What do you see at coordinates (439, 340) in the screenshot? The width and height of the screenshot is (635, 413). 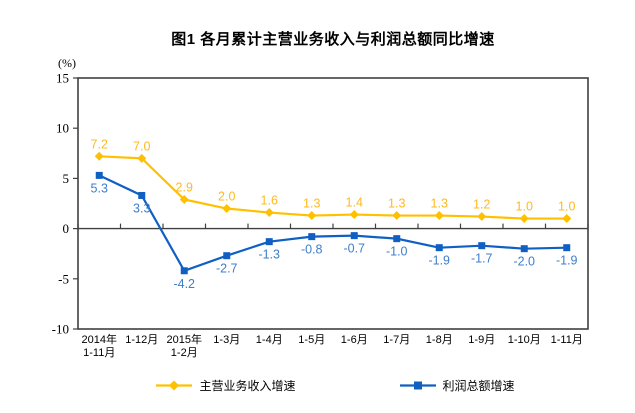 I see `x-category-label: 1-8月` at bounding box center [439, 340].